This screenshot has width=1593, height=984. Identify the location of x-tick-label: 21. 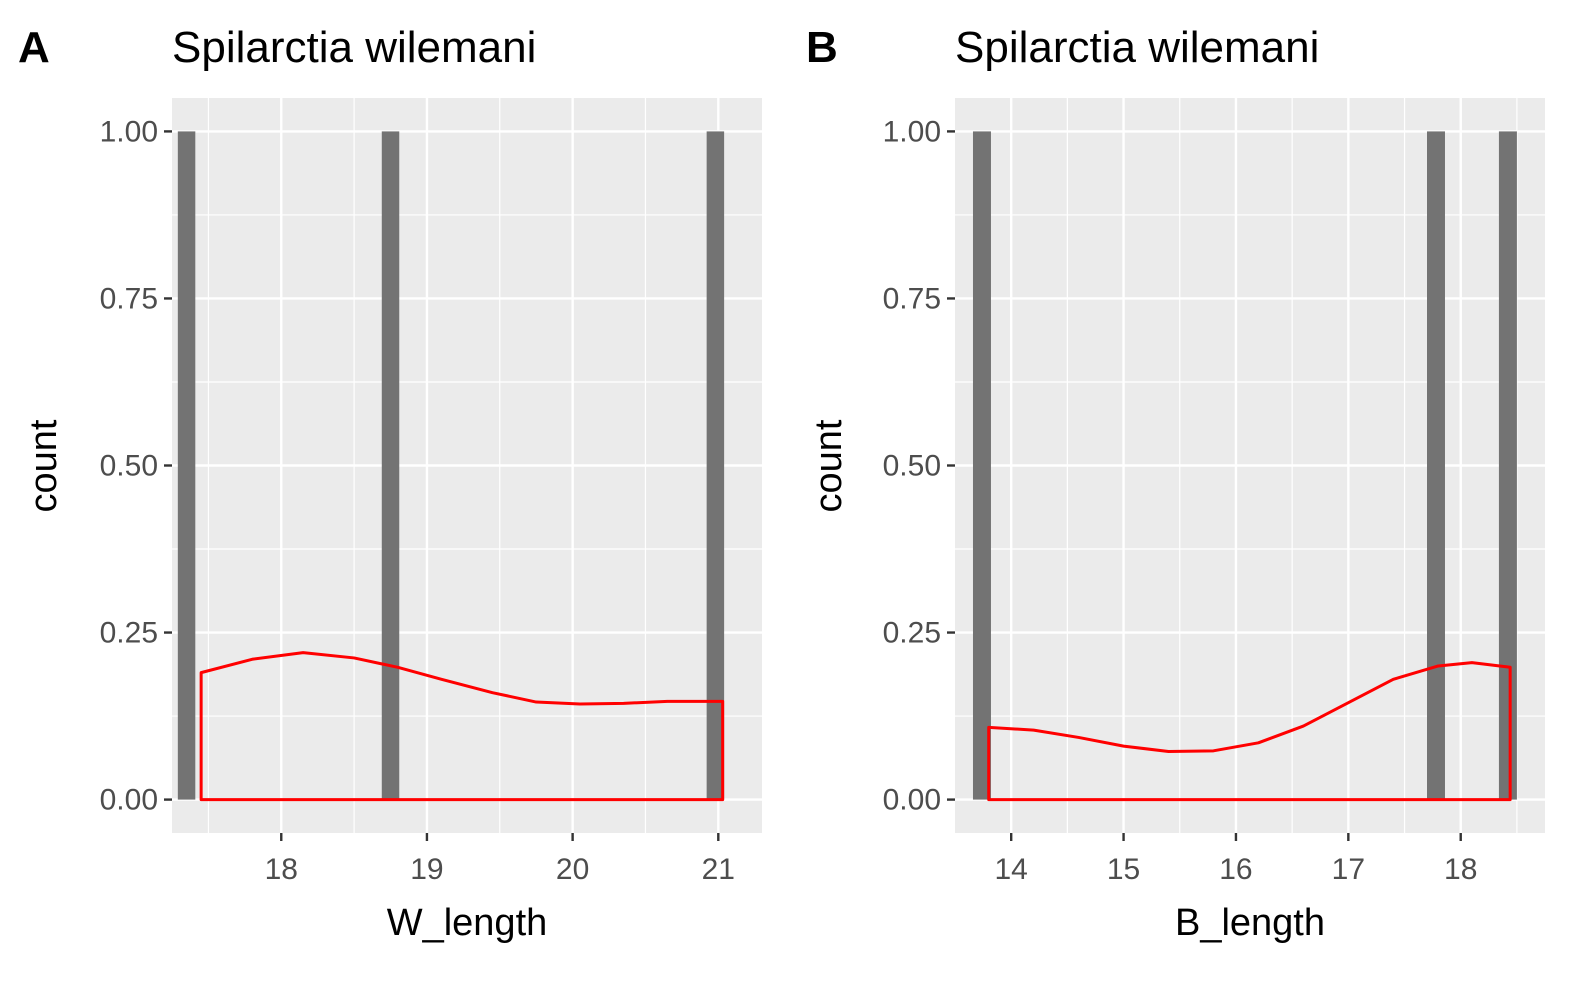
(718, 869).